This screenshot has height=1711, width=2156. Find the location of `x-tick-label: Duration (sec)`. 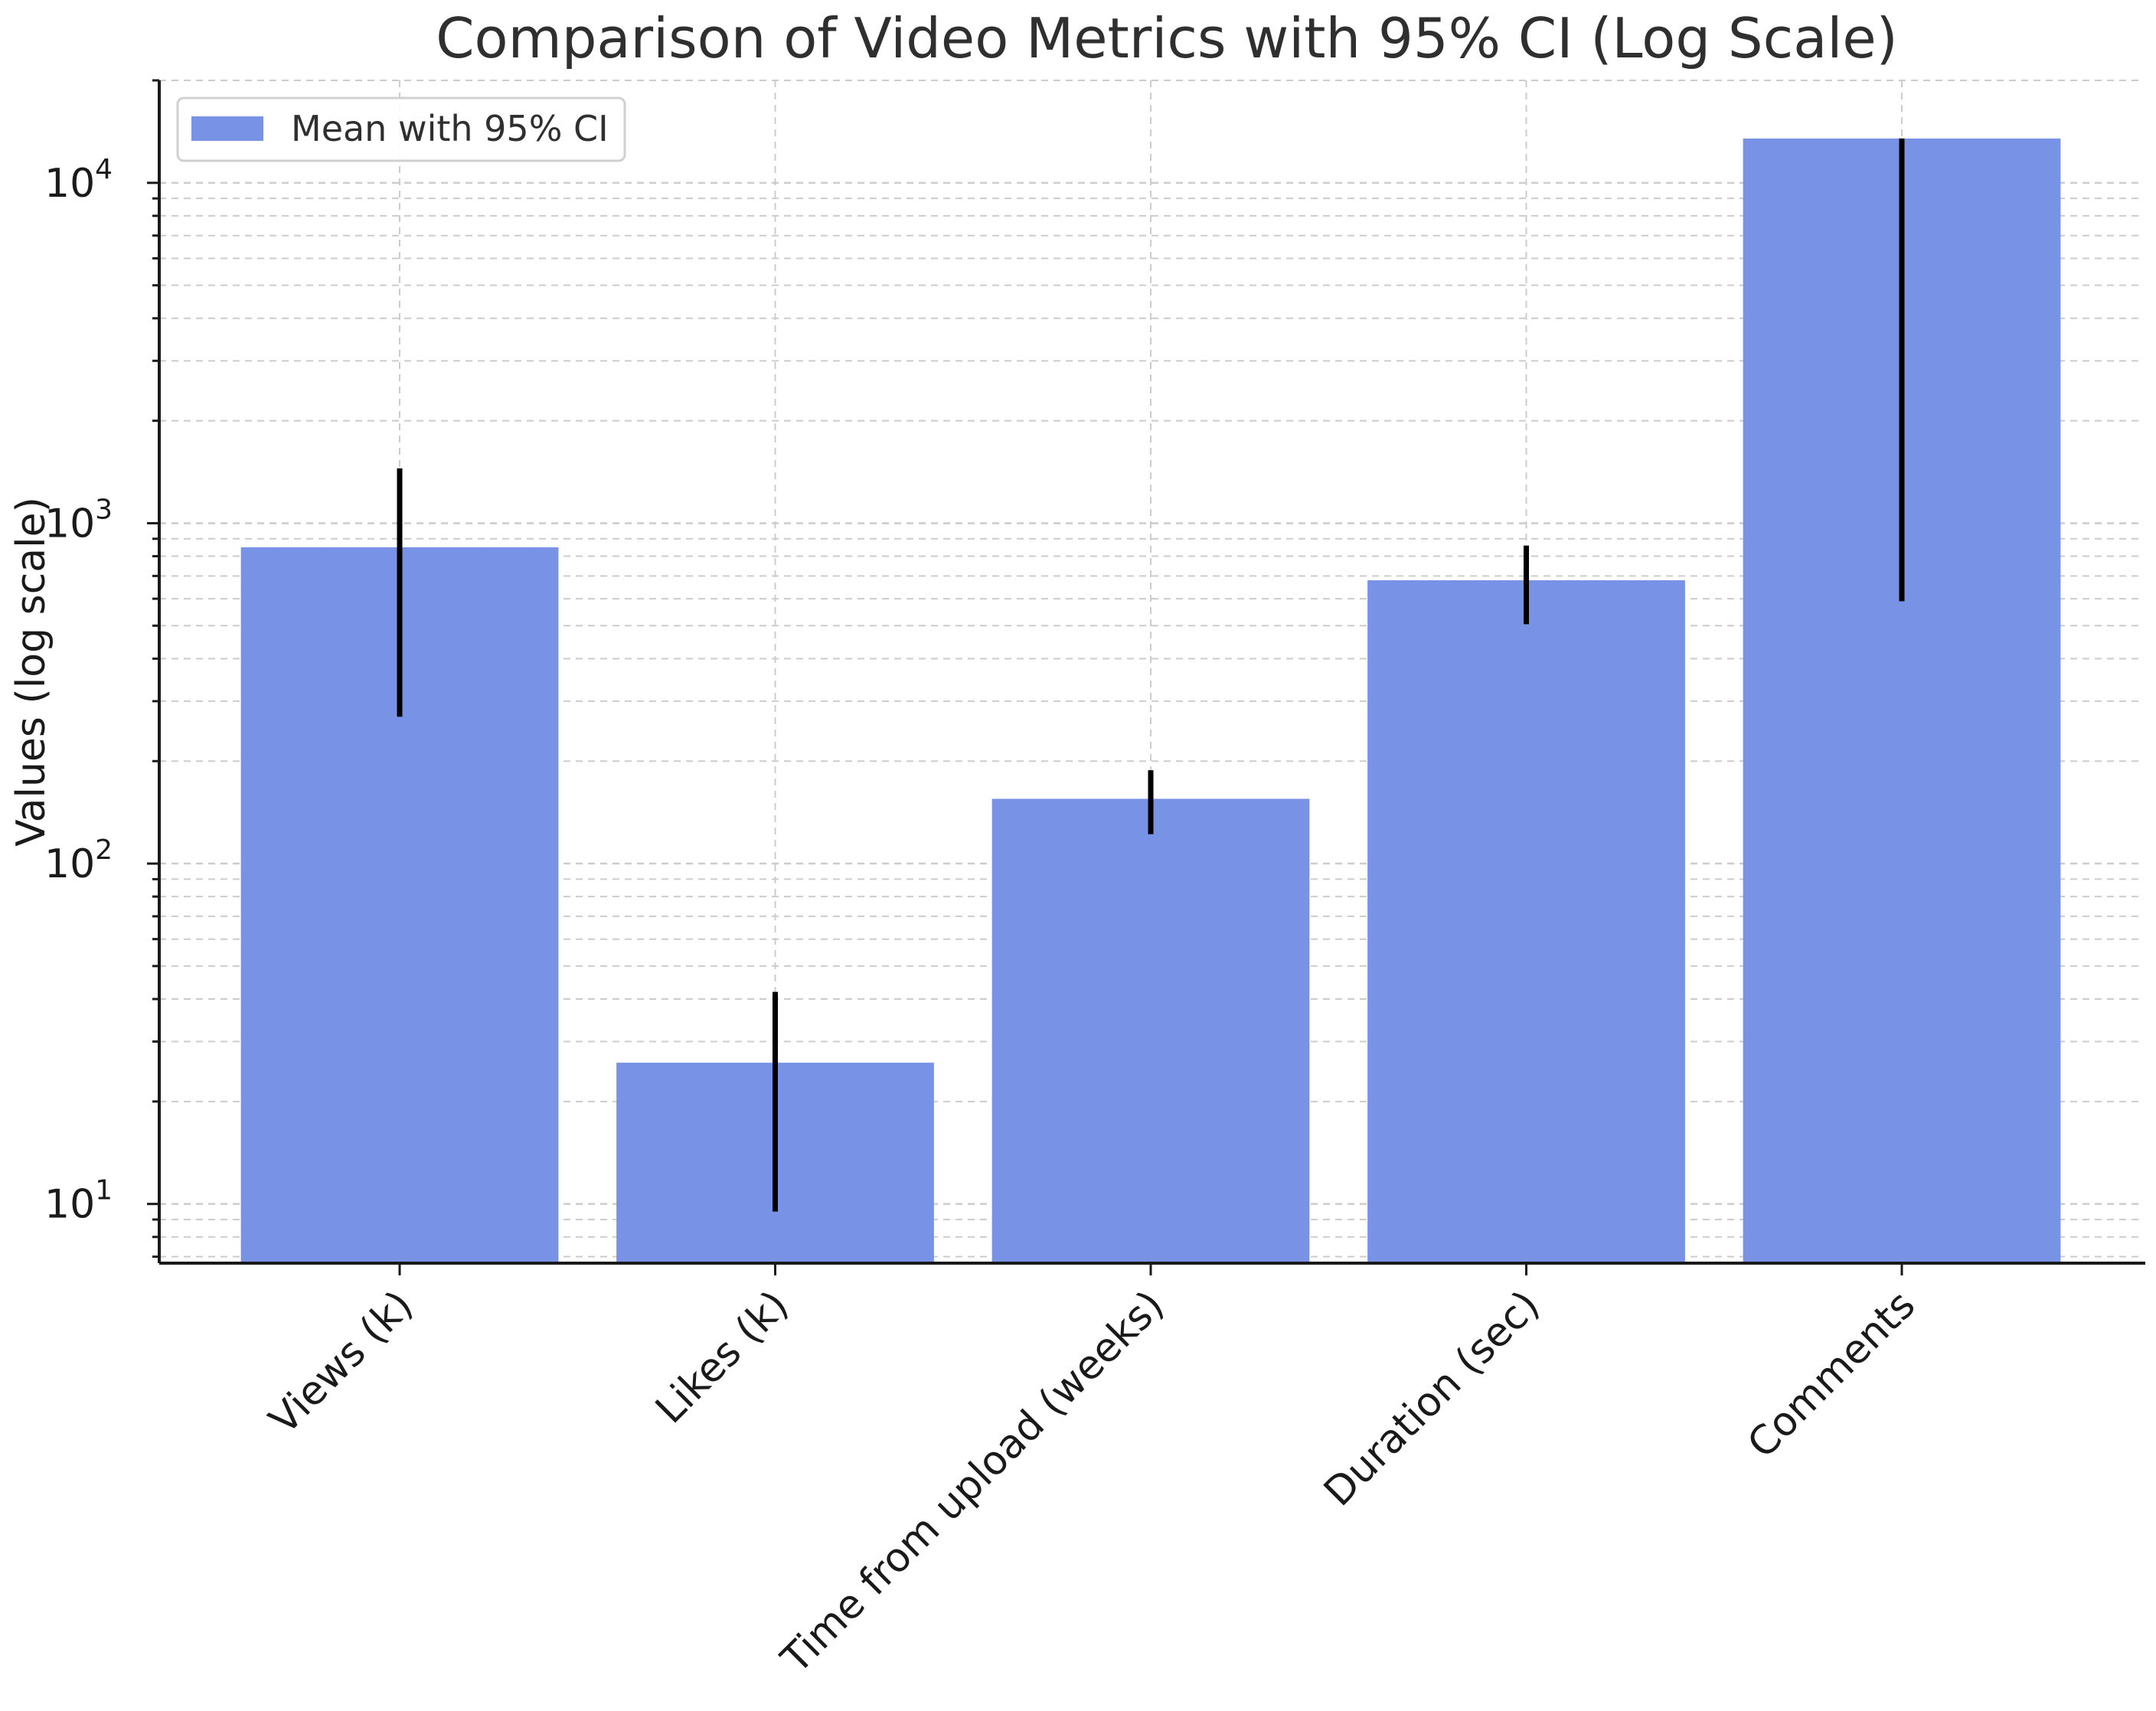

x-tick-label: Duration (sec) is located at coordinates (1432, 1399).